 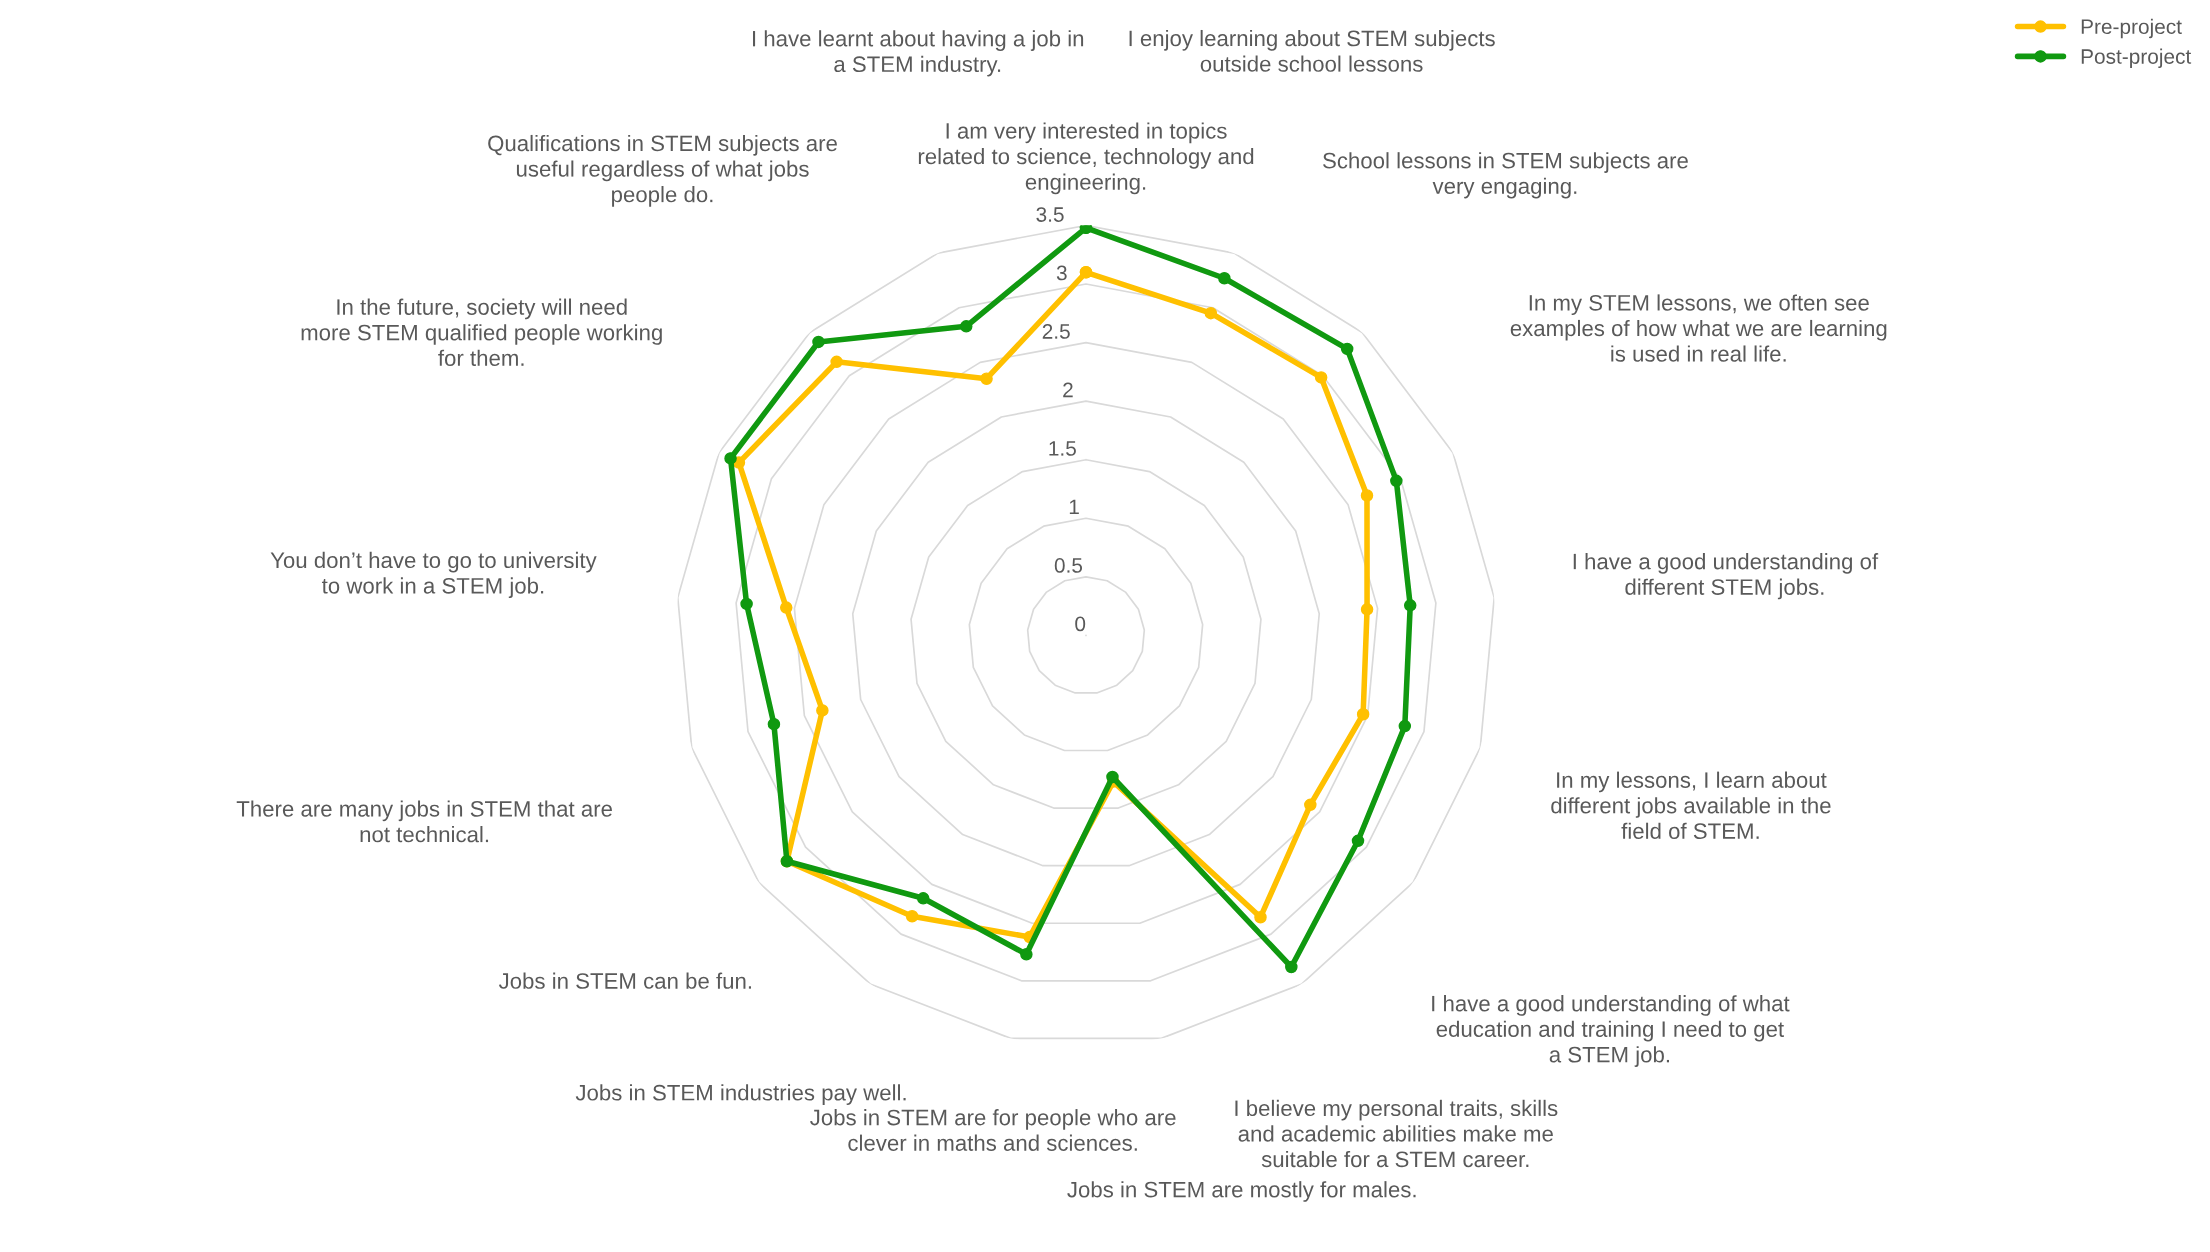 I want to click on spoke-label: Jobs in STEM industries pay well., so click(x=740, y=1094).